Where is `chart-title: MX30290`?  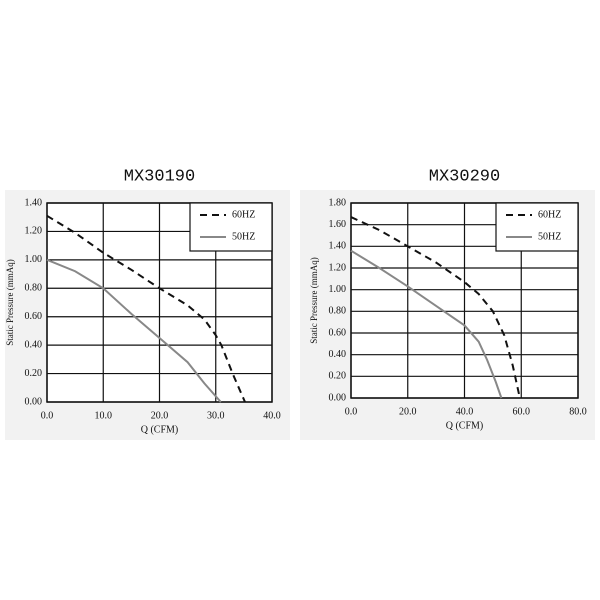
chart-title: MX30290 is located at coordinates (464, 176).